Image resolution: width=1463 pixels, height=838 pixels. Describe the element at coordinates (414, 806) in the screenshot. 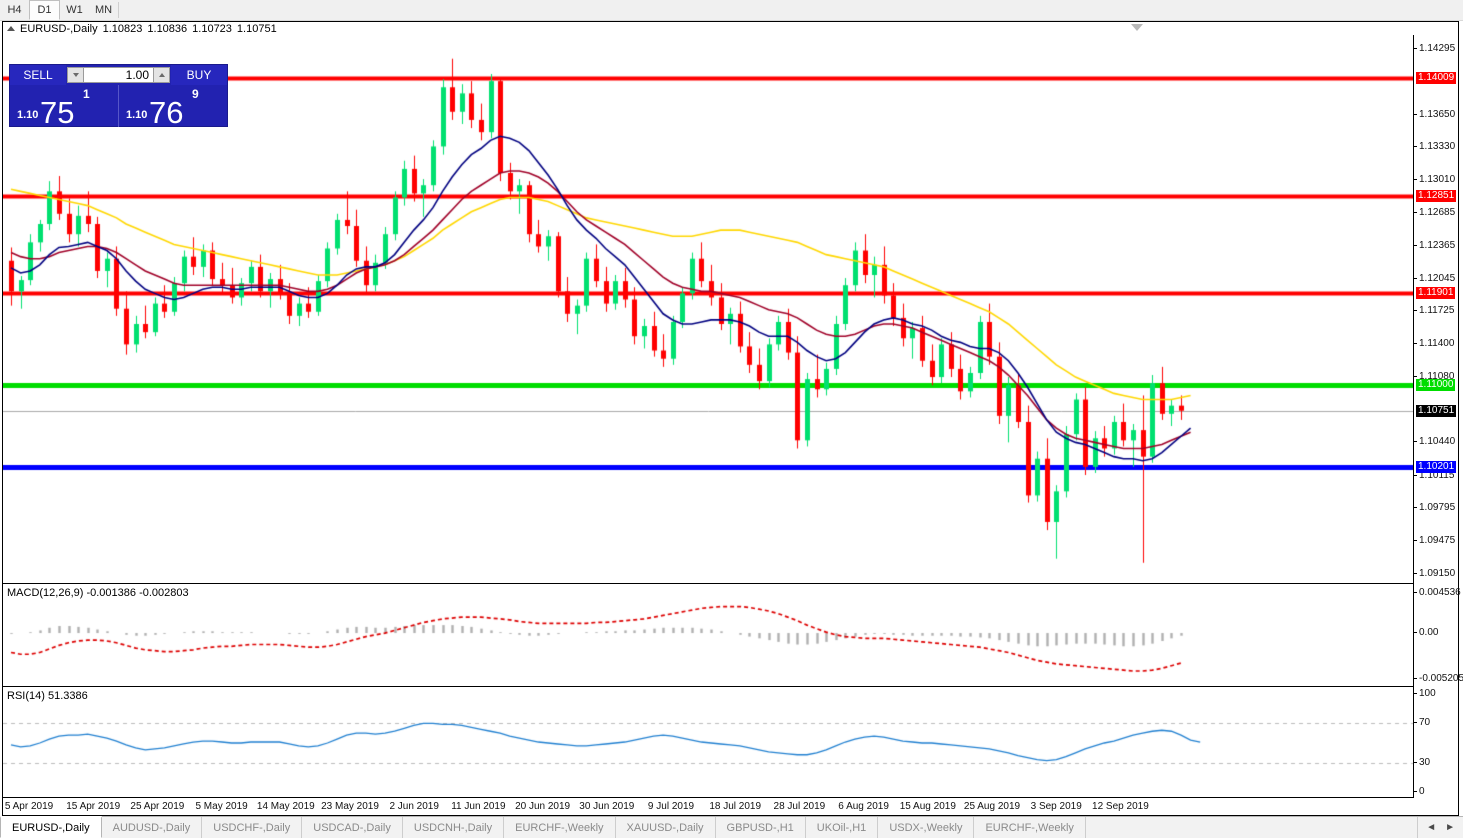

I see `date-tick-label: 2 Jun 2019` at that location.